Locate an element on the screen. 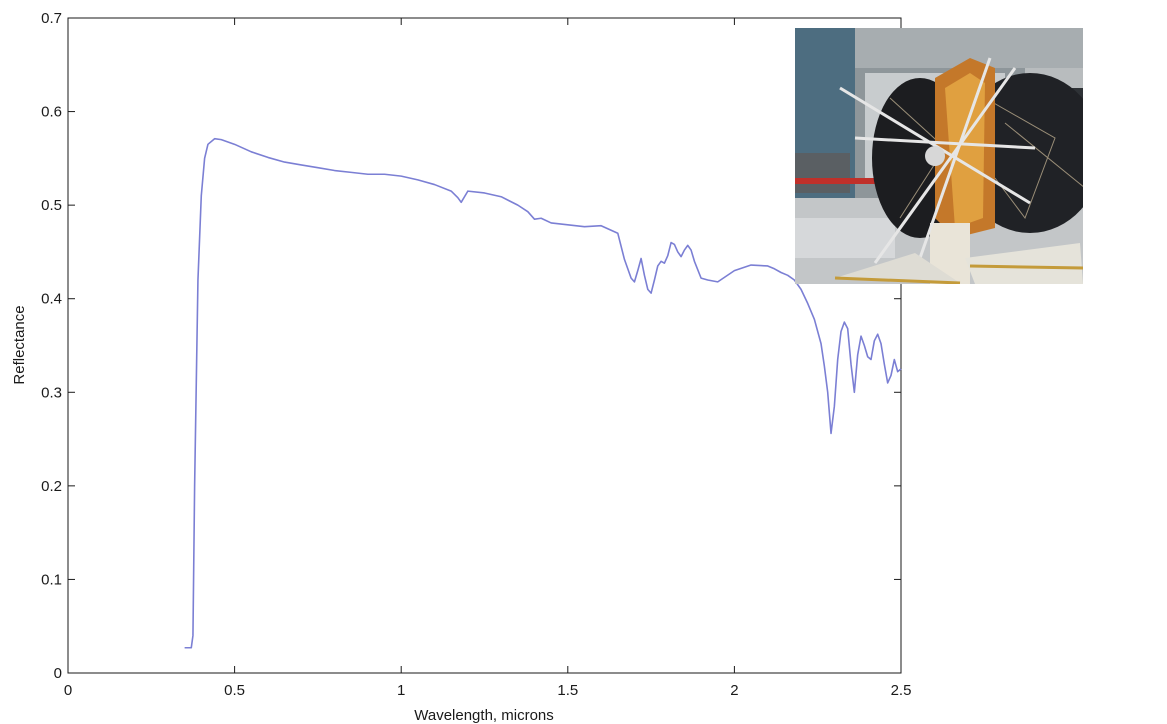  y-tick-label: 0.7 is located at coordinates (51, 18).